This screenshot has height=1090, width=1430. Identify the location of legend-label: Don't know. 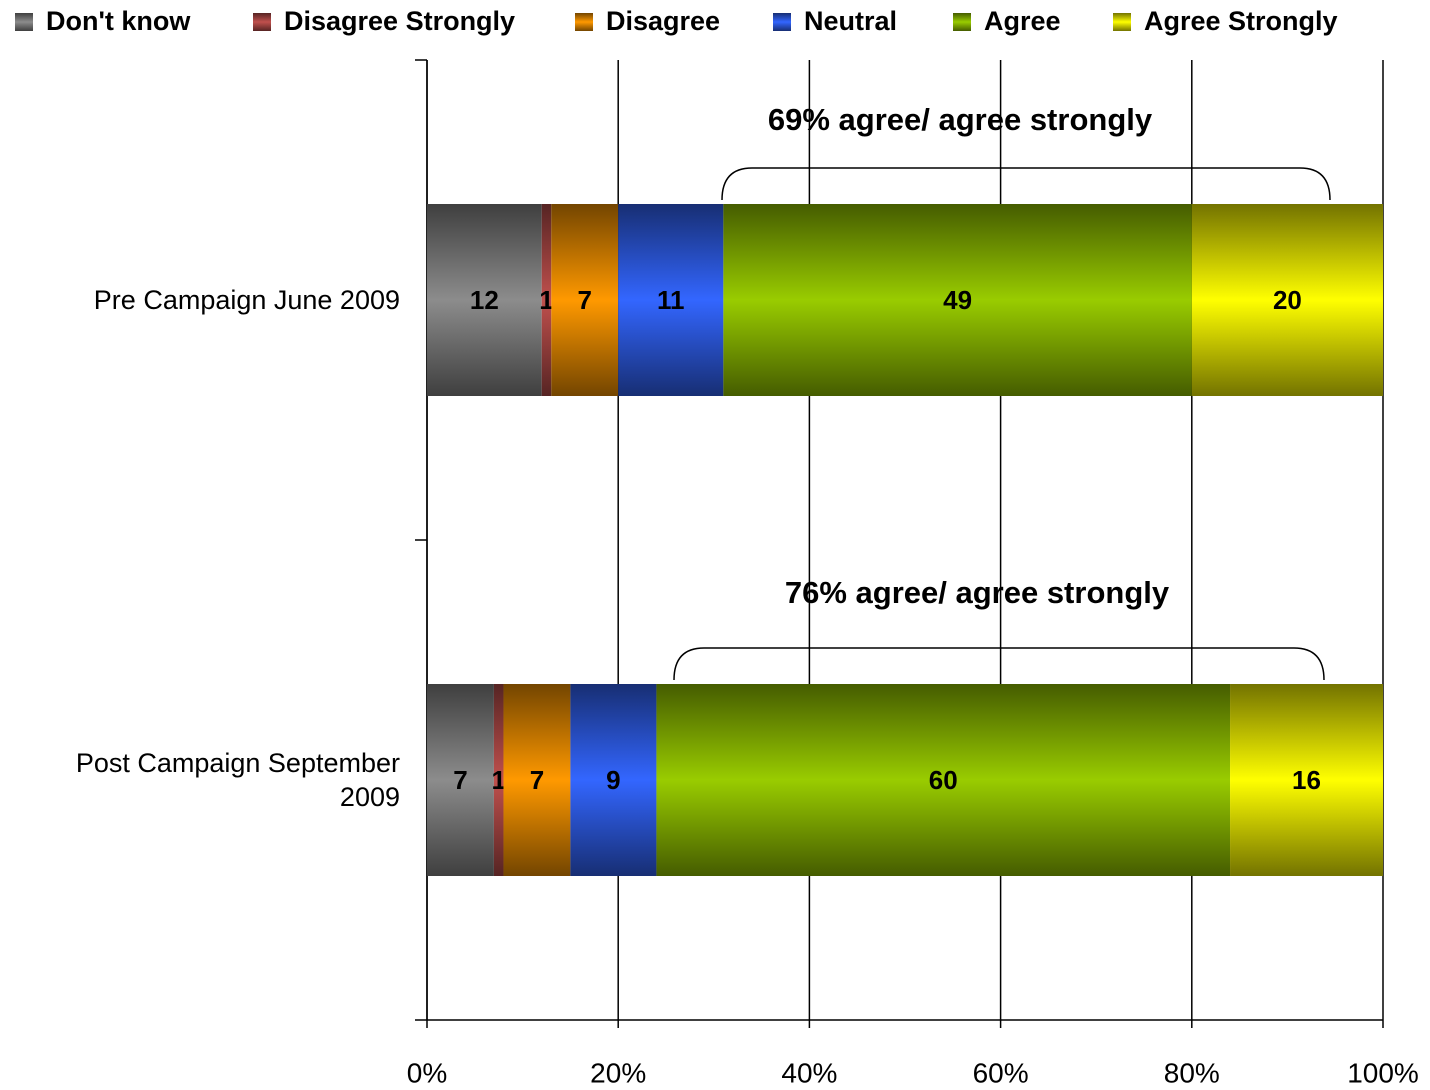
(118, 21).